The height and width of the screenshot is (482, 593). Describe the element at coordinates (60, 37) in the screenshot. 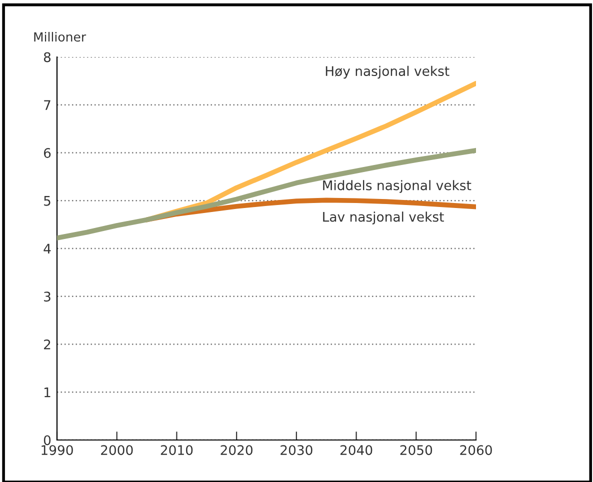

I see `y-axis-title: Millioner` at that location.